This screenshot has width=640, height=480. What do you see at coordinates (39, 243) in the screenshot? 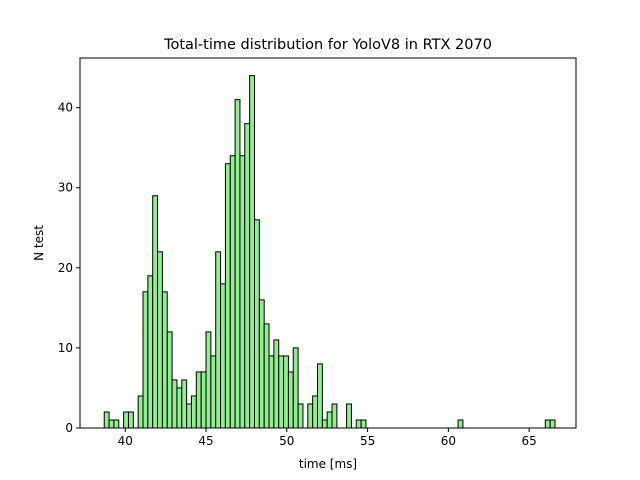
I see `y-axis-label: N test` at bounding box center [39, 243].